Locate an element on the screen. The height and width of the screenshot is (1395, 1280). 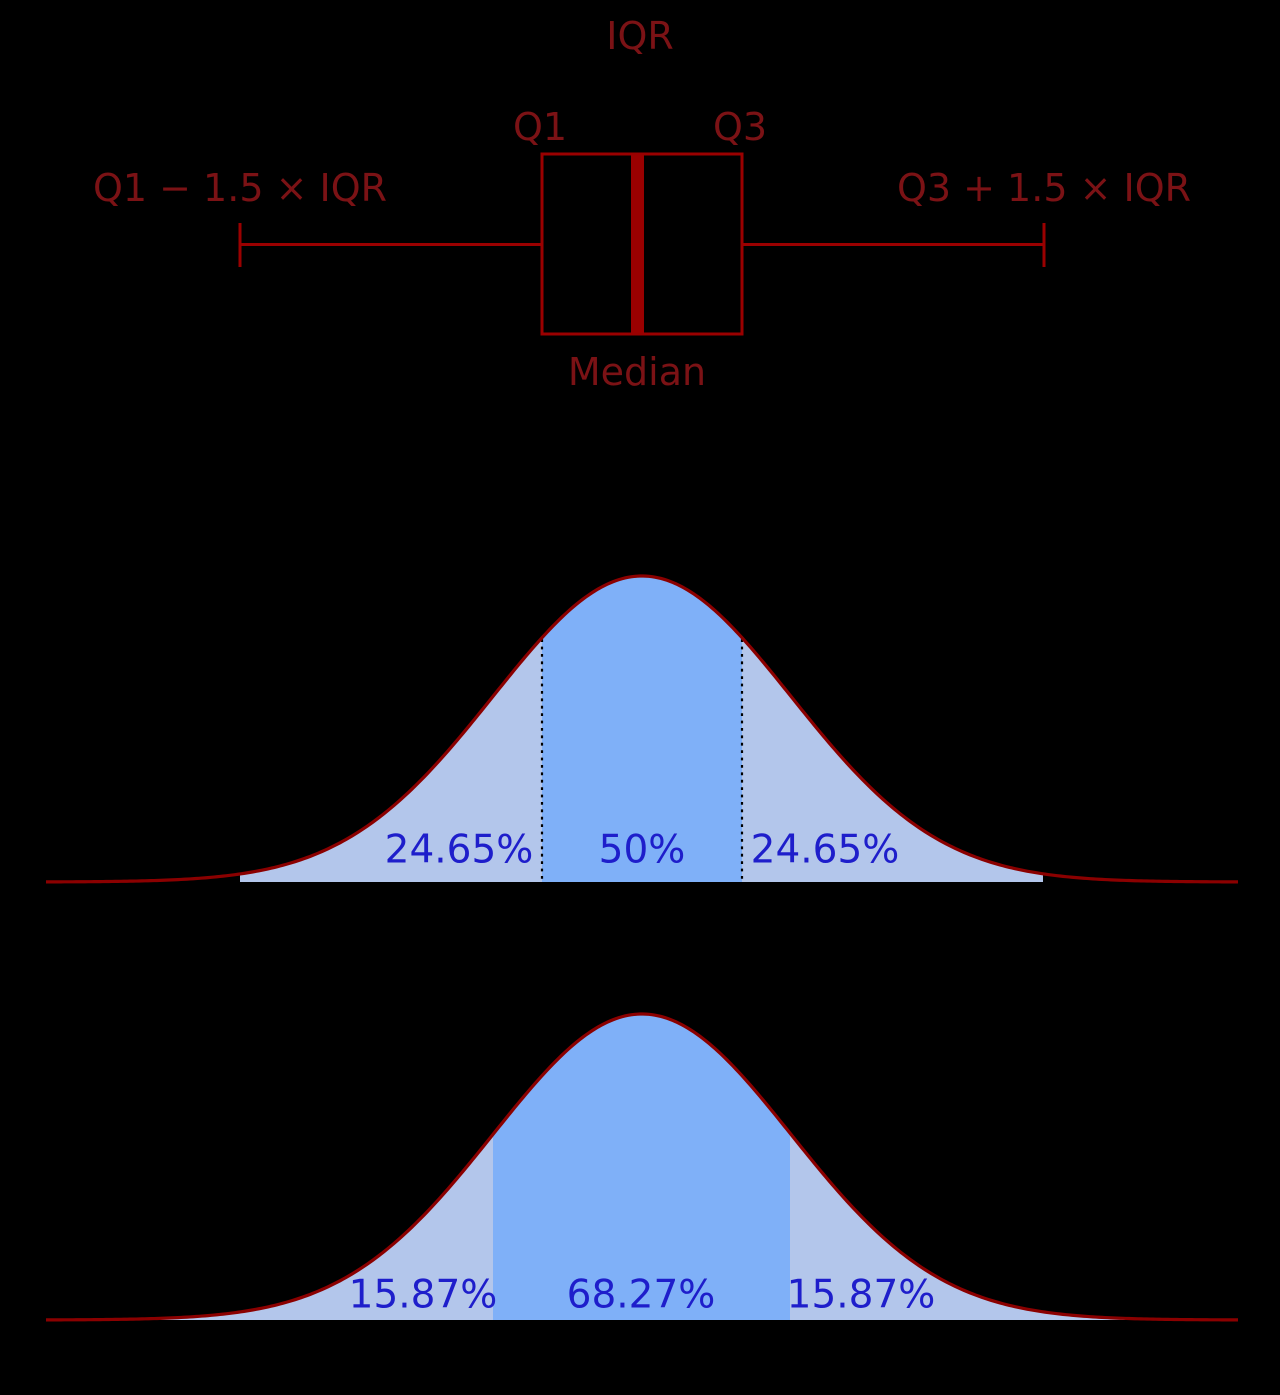
sigma-center-area is located at coordinates (641, 1167).